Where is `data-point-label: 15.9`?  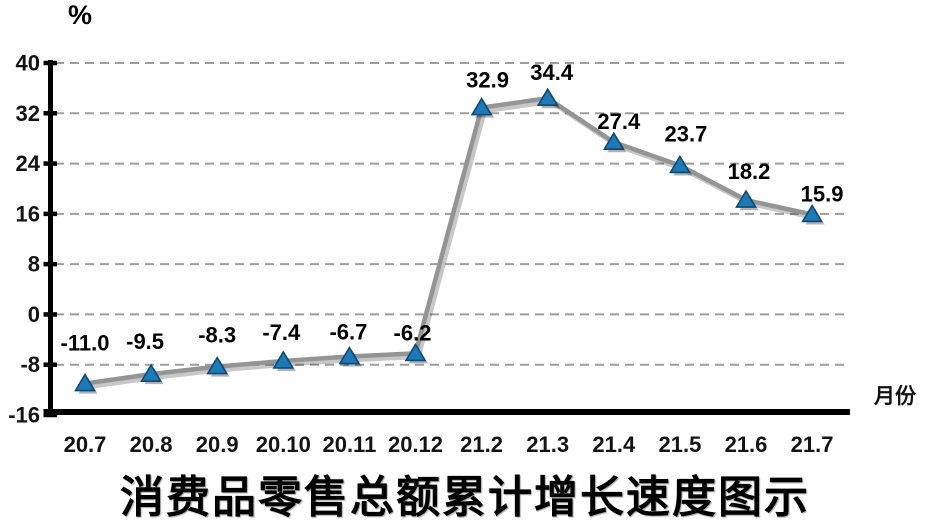
data-point-label: 15.9 is located at coordinates (822, 193).